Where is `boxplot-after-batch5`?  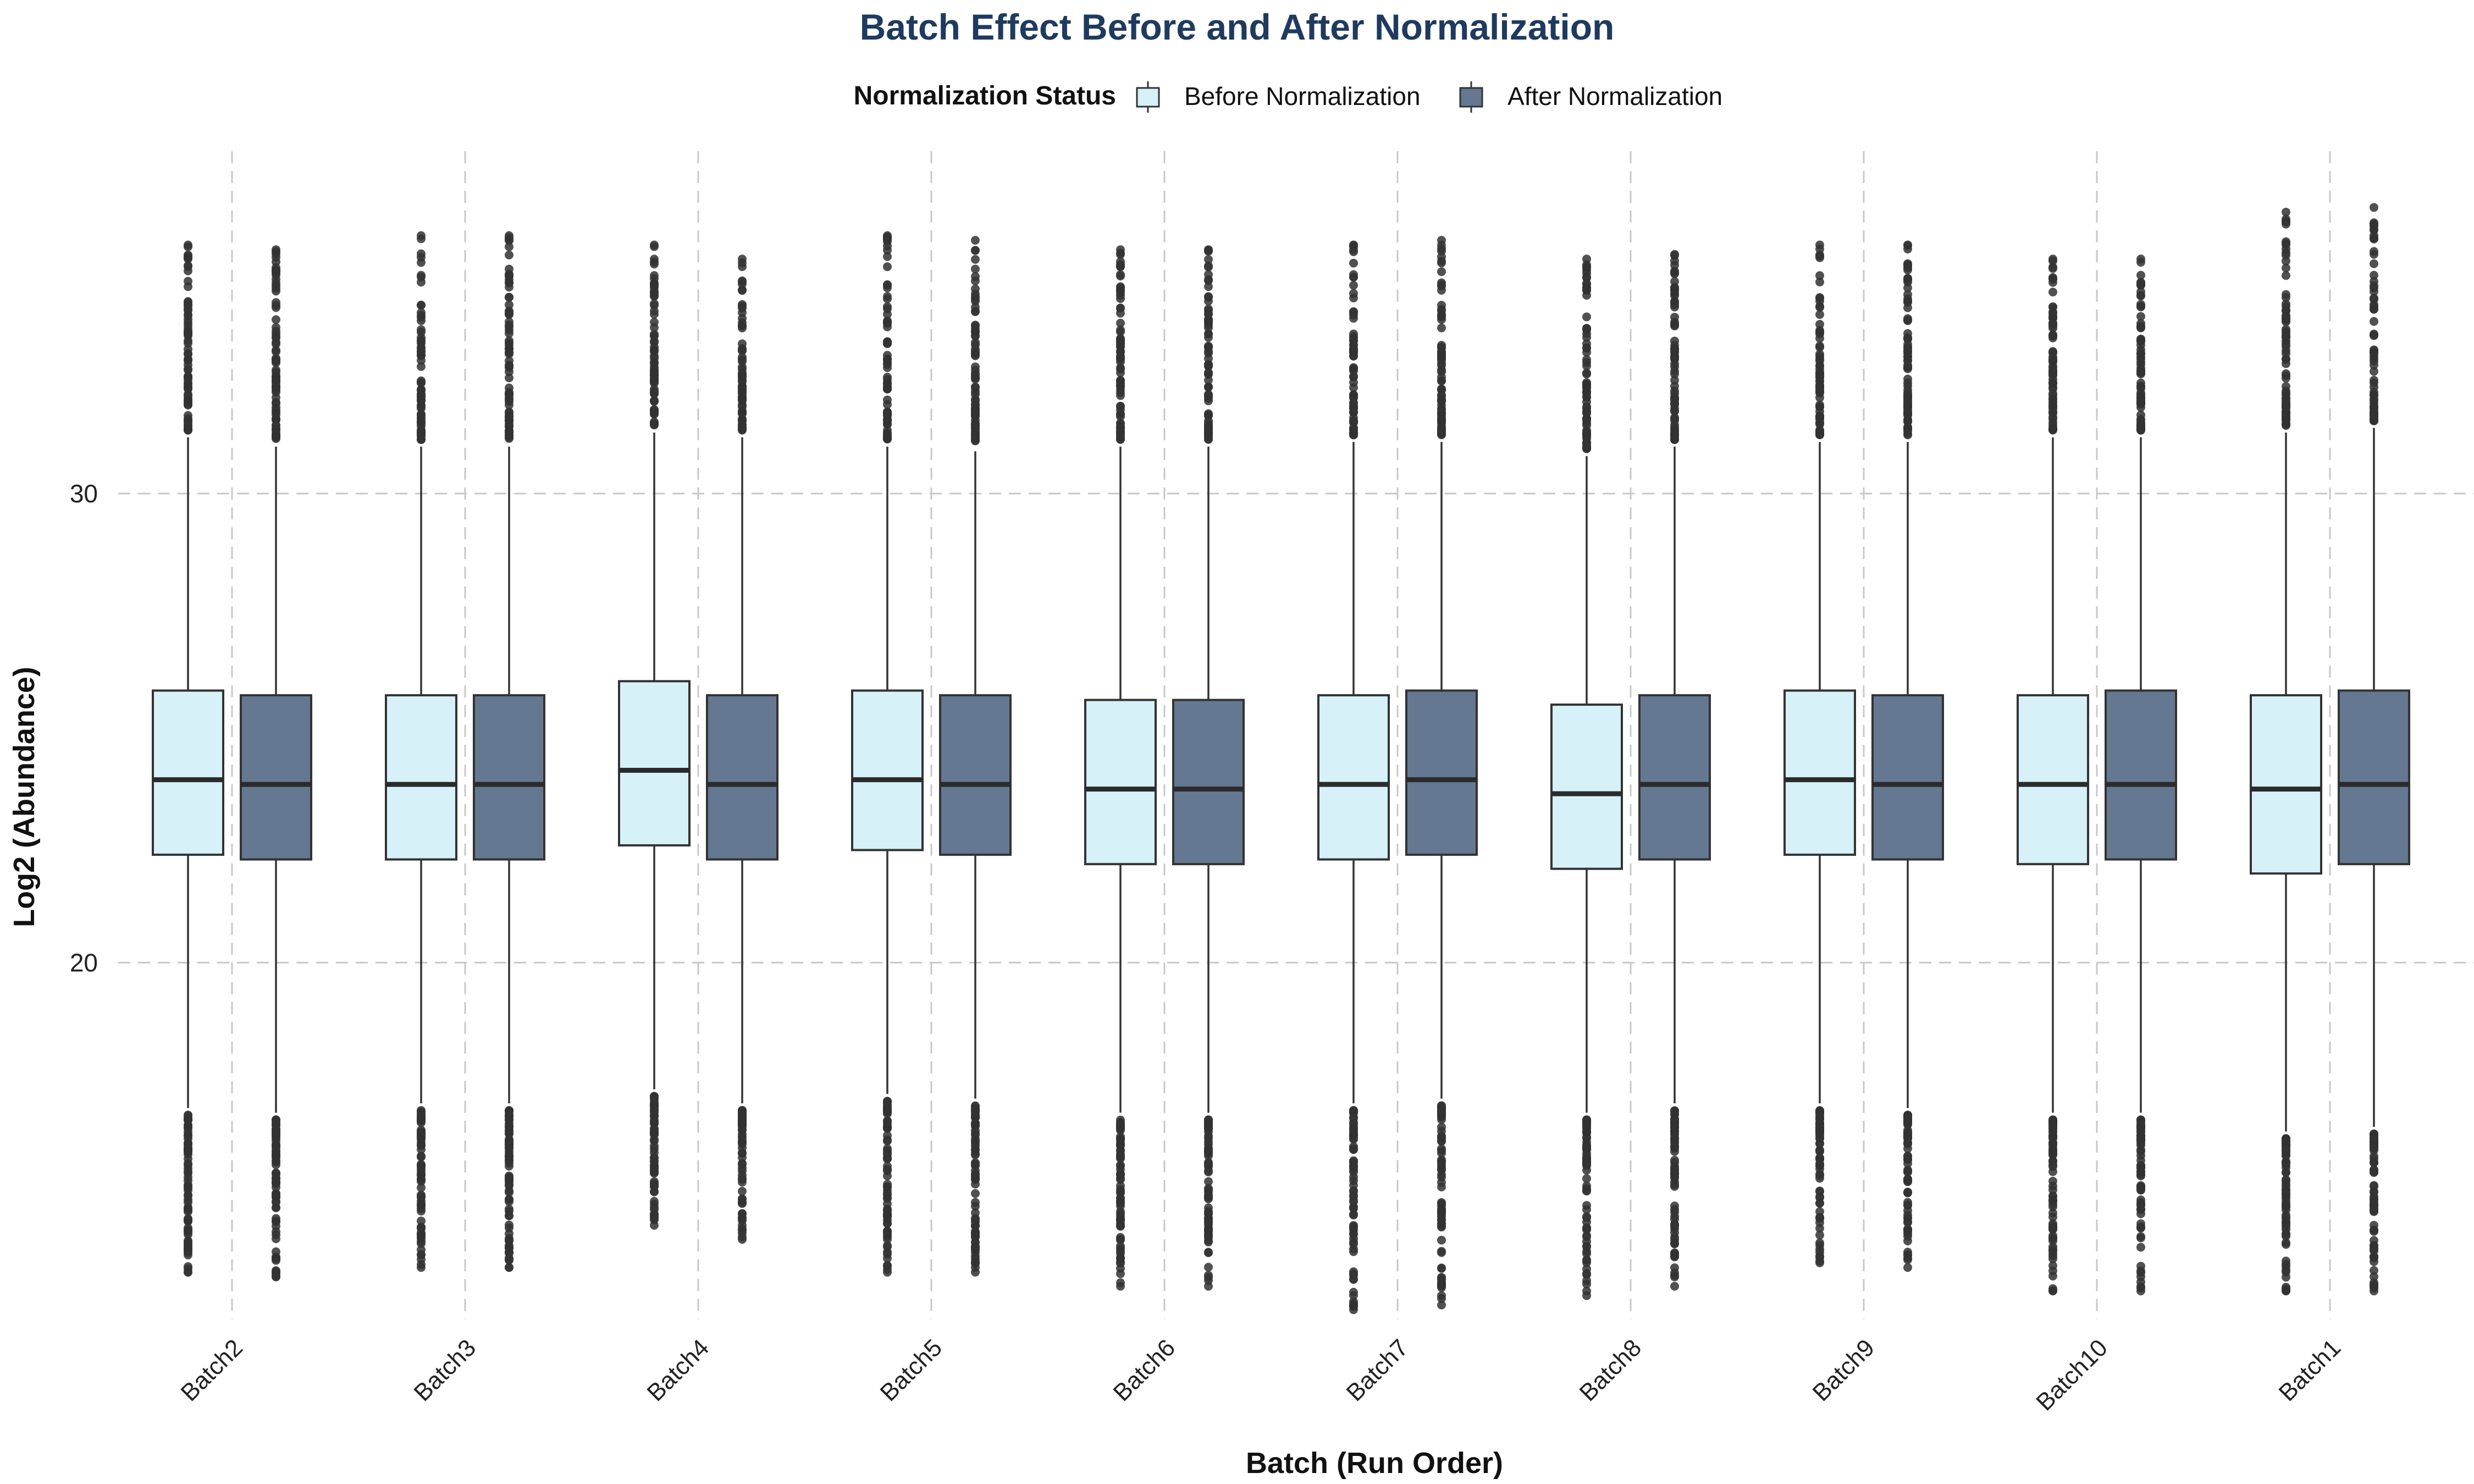
boxplot-after-batch5 is located at coordinates (976, 756).